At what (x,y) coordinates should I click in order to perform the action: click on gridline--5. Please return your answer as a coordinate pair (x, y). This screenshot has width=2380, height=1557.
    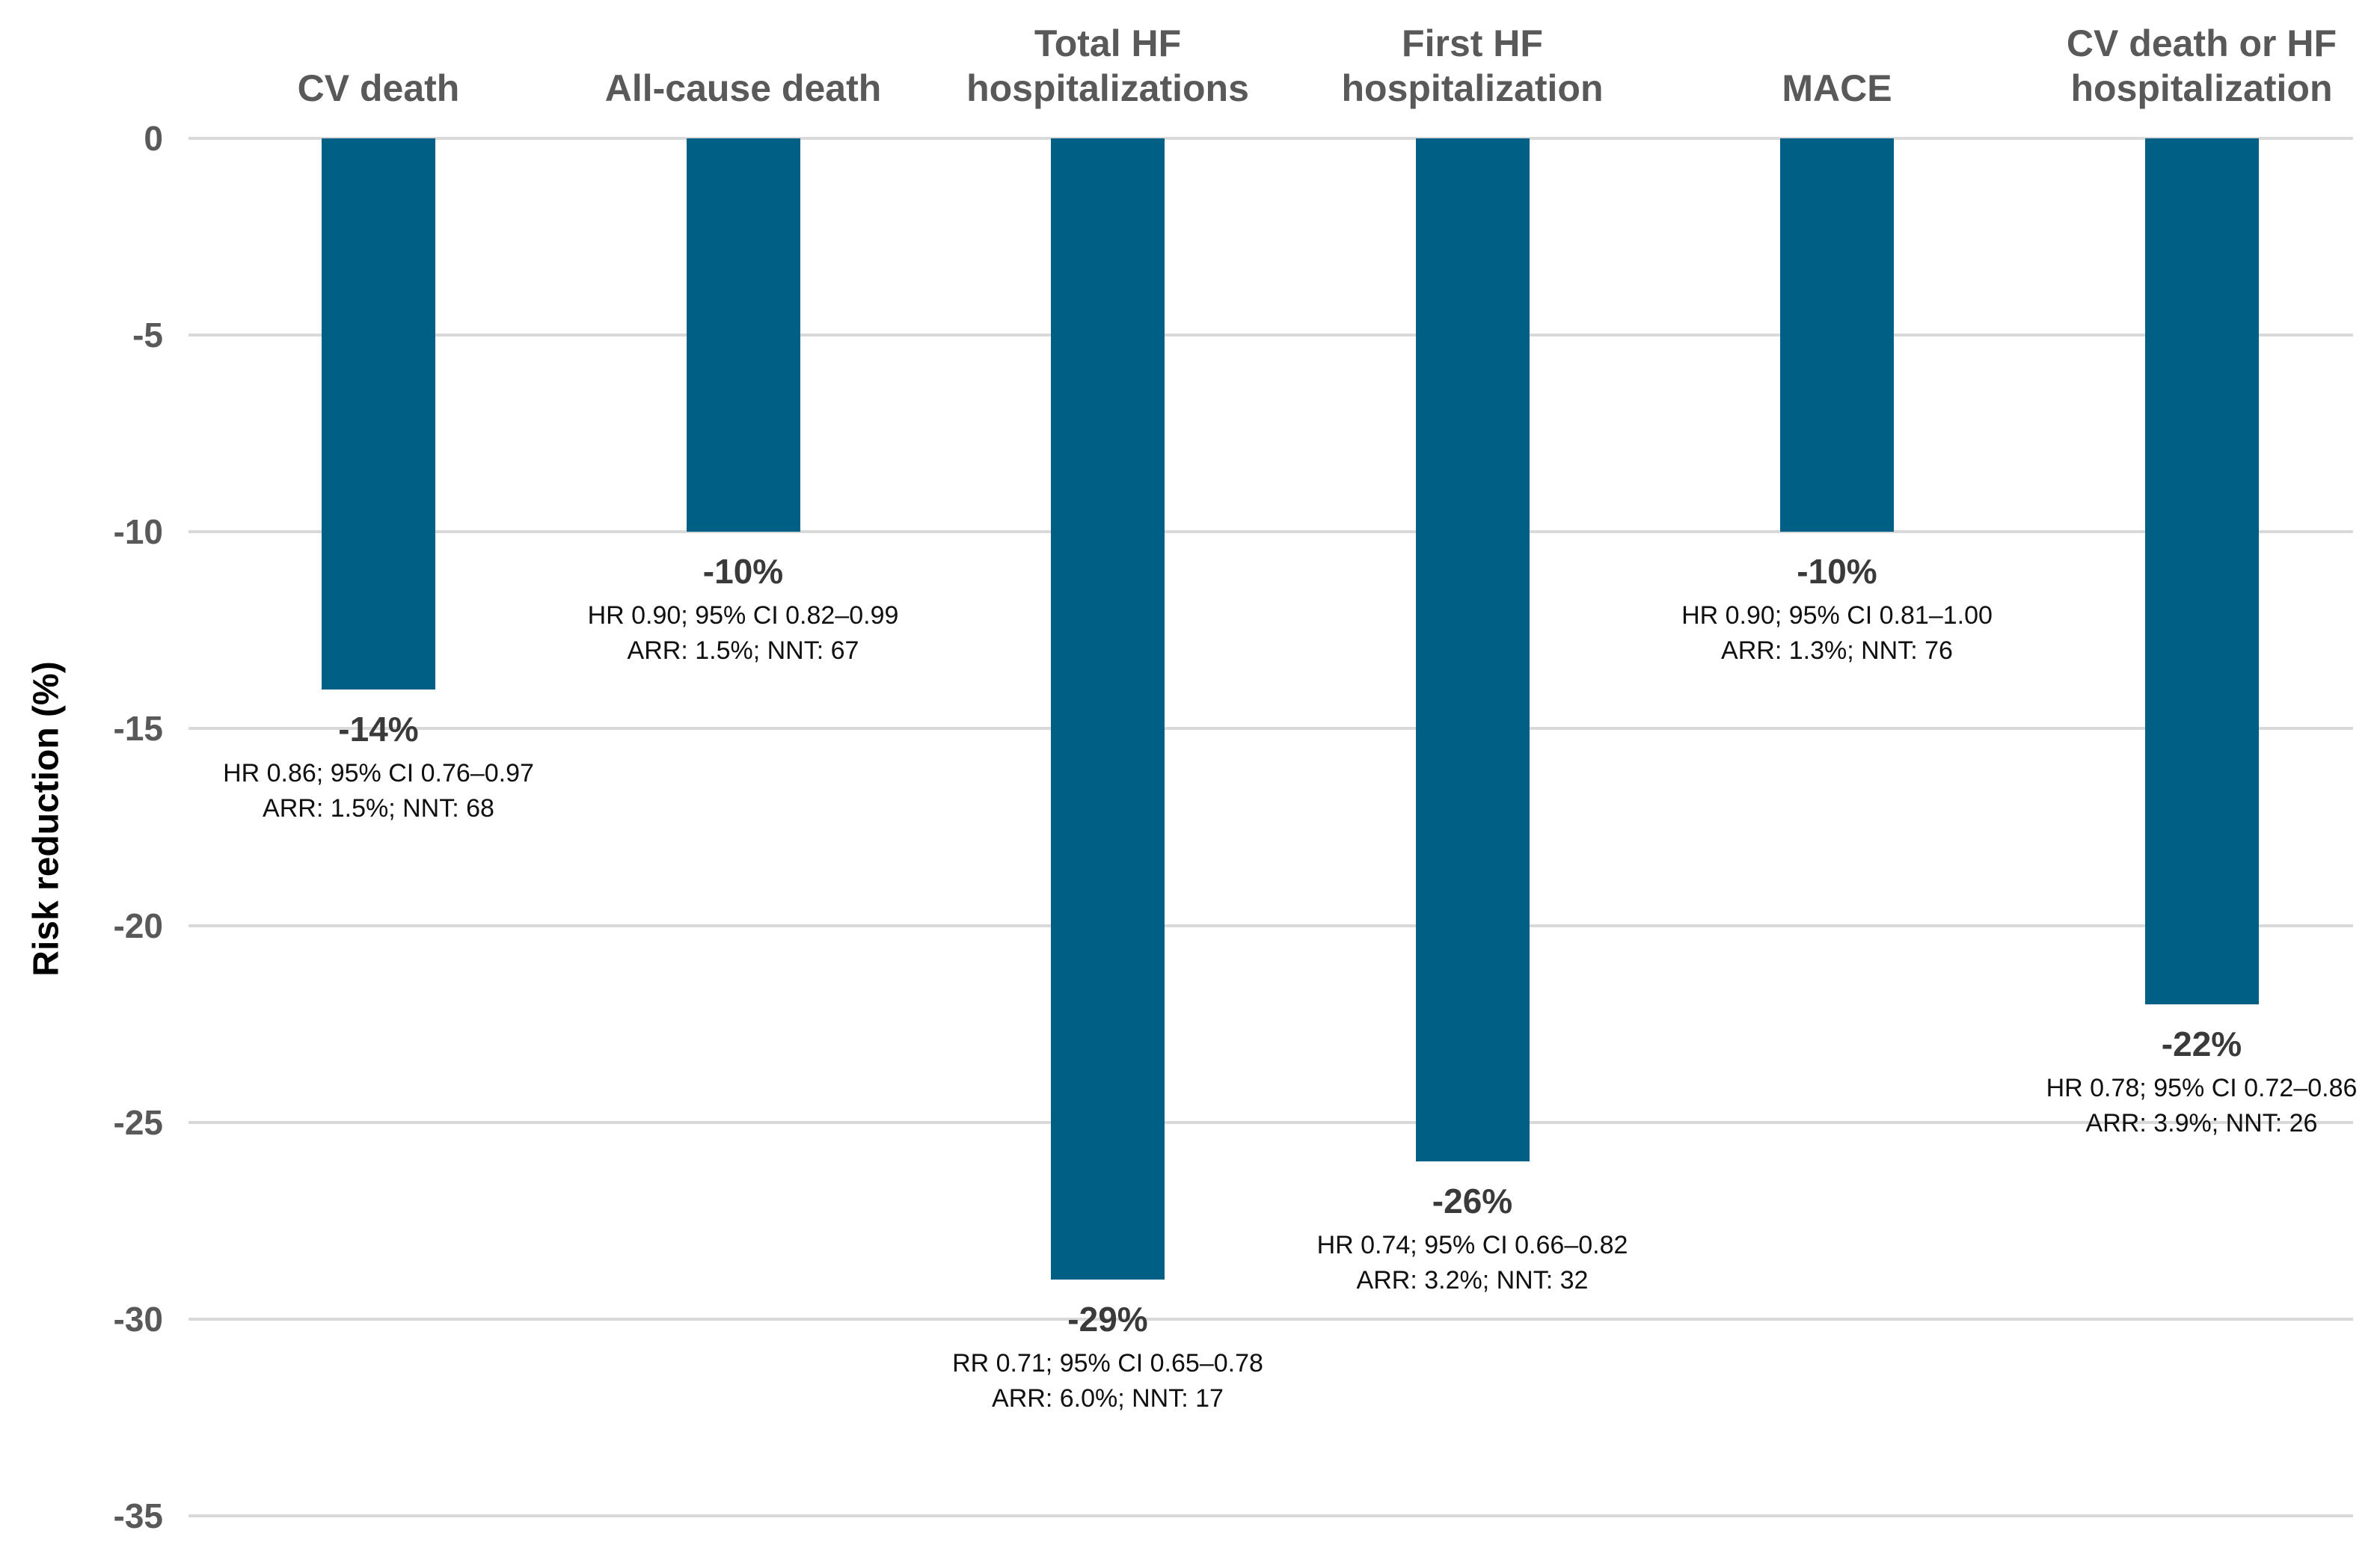
    Looking at the image, I should click on (1270, 335).